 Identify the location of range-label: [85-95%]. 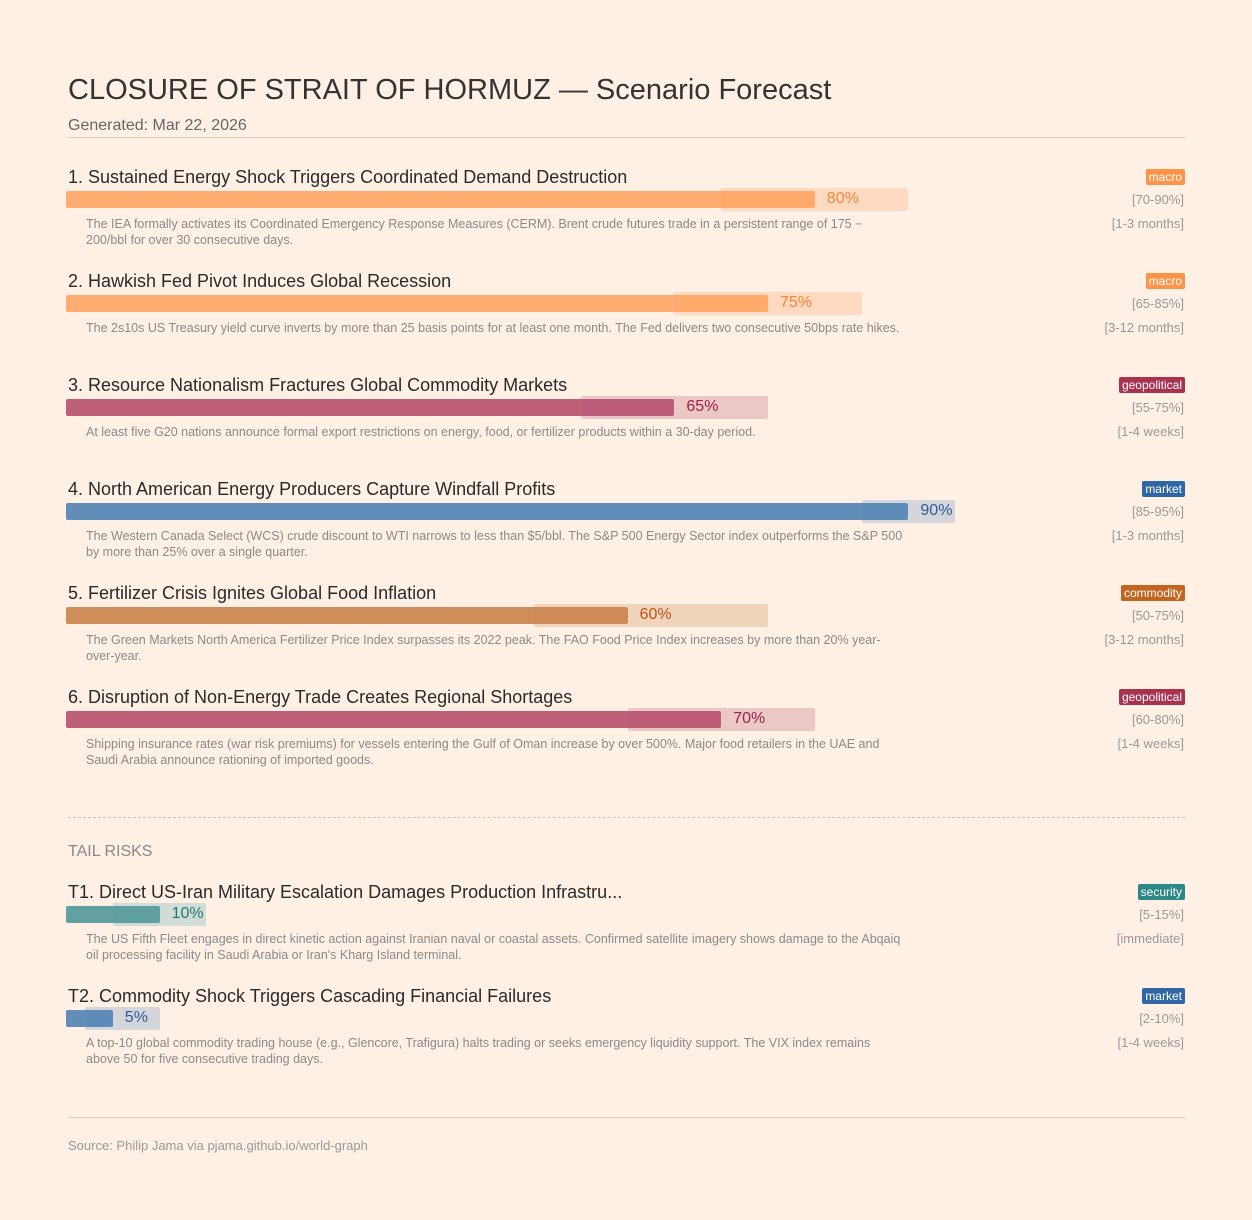
(1157, 511).